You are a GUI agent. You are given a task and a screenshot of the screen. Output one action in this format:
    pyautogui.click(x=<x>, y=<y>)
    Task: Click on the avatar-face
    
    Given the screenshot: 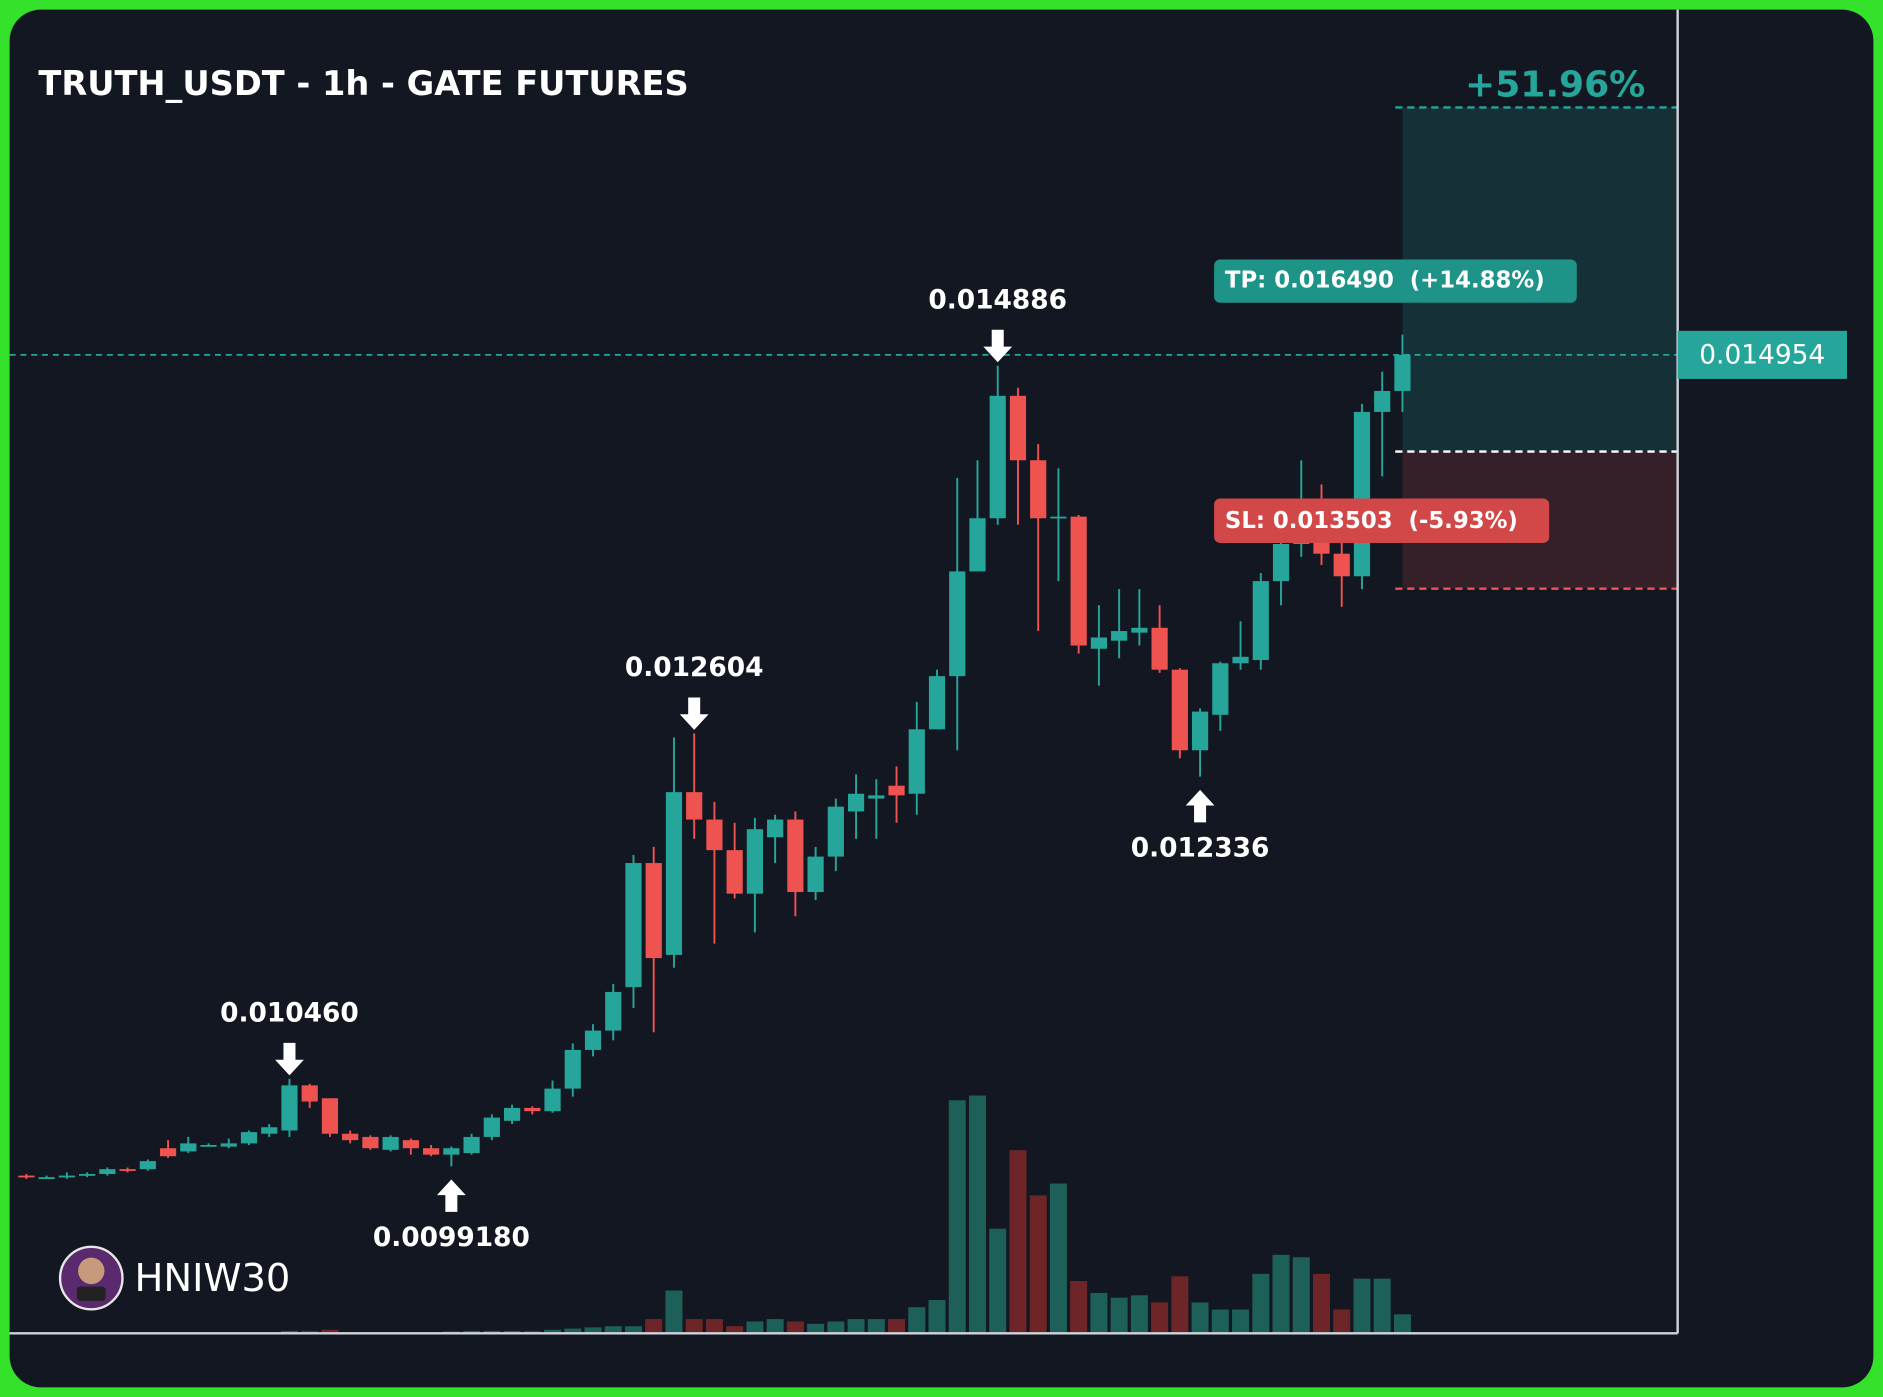 What is the action you would take?
    pyautogui.click(x=91, y=1271)
    